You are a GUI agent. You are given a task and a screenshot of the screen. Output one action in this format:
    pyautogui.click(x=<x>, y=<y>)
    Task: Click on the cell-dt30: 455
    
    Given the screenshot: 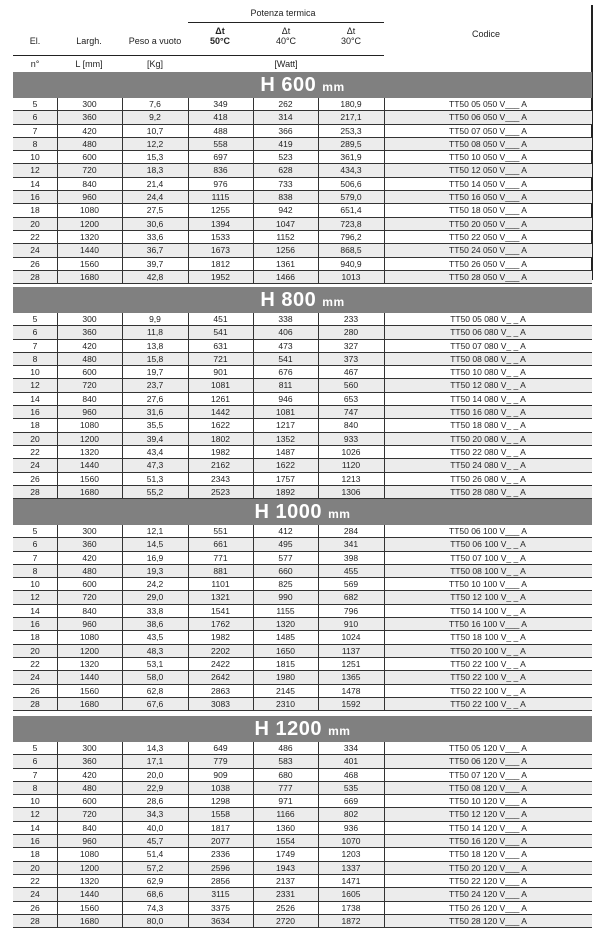 What is the action you would take?
    pyautogui.click(x=351, y=571)
    